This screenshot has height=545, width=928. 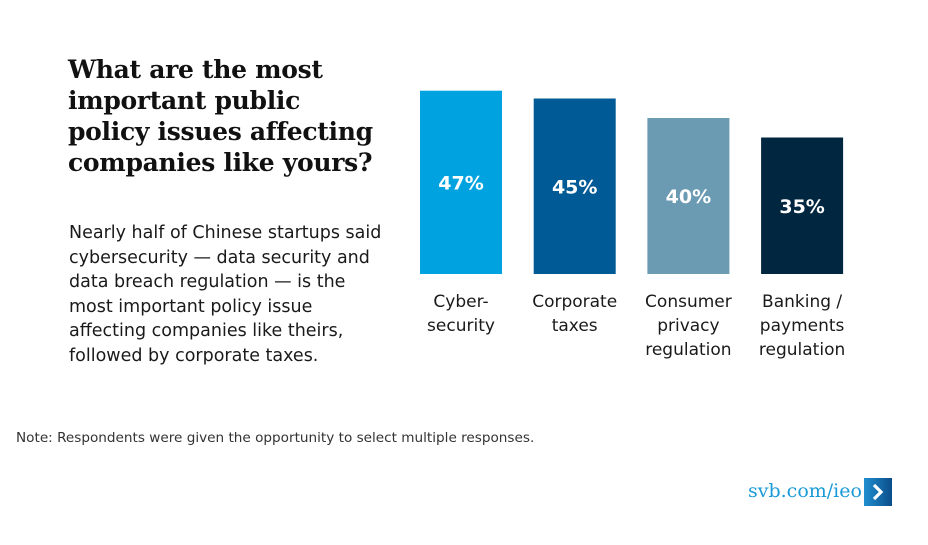 I want to click on category-label-line: security, so click(x=461, y=326).